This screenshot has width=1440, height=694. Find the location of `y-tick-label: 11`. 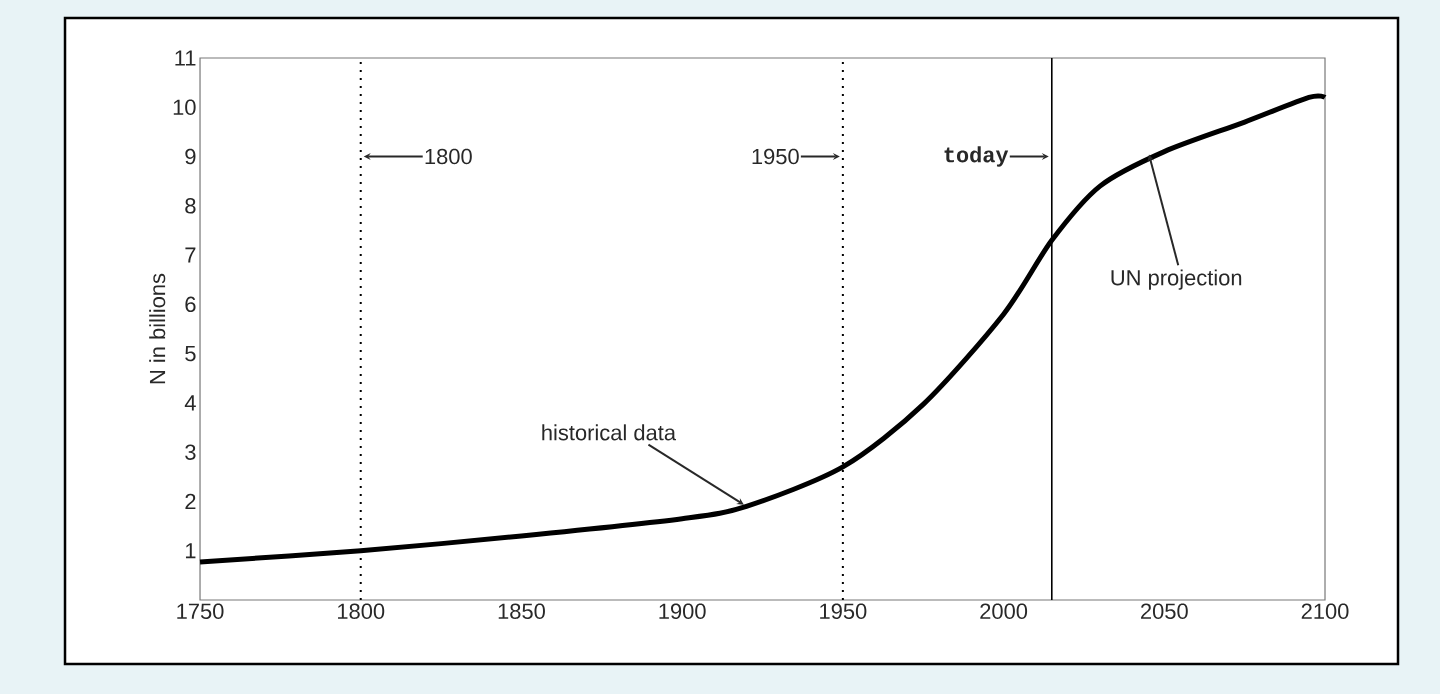

y-tick-label: 11 is located at coordinates (185, 58).